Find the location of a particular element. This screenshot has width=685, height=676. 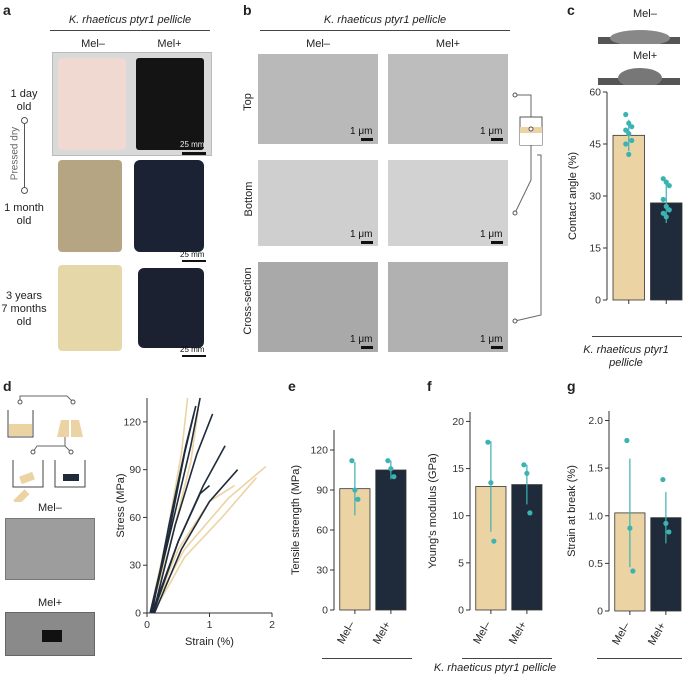

sem-bottom-mel-minus is located at coordinates (318, 203).